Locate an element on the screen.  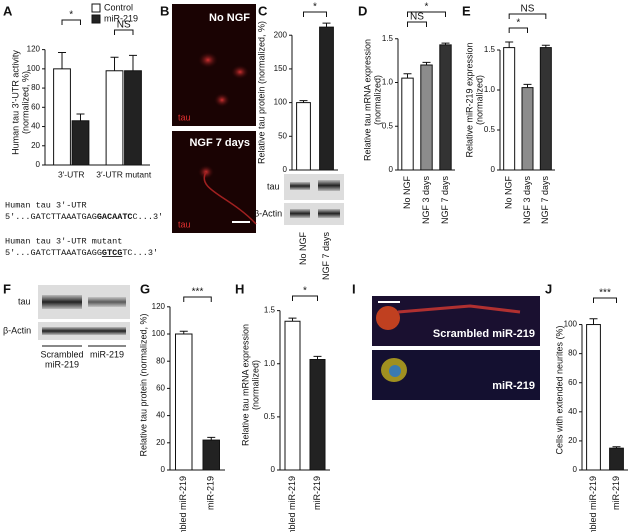
x-tick-label: NGF 7 days is located at coordinates (545, 200).